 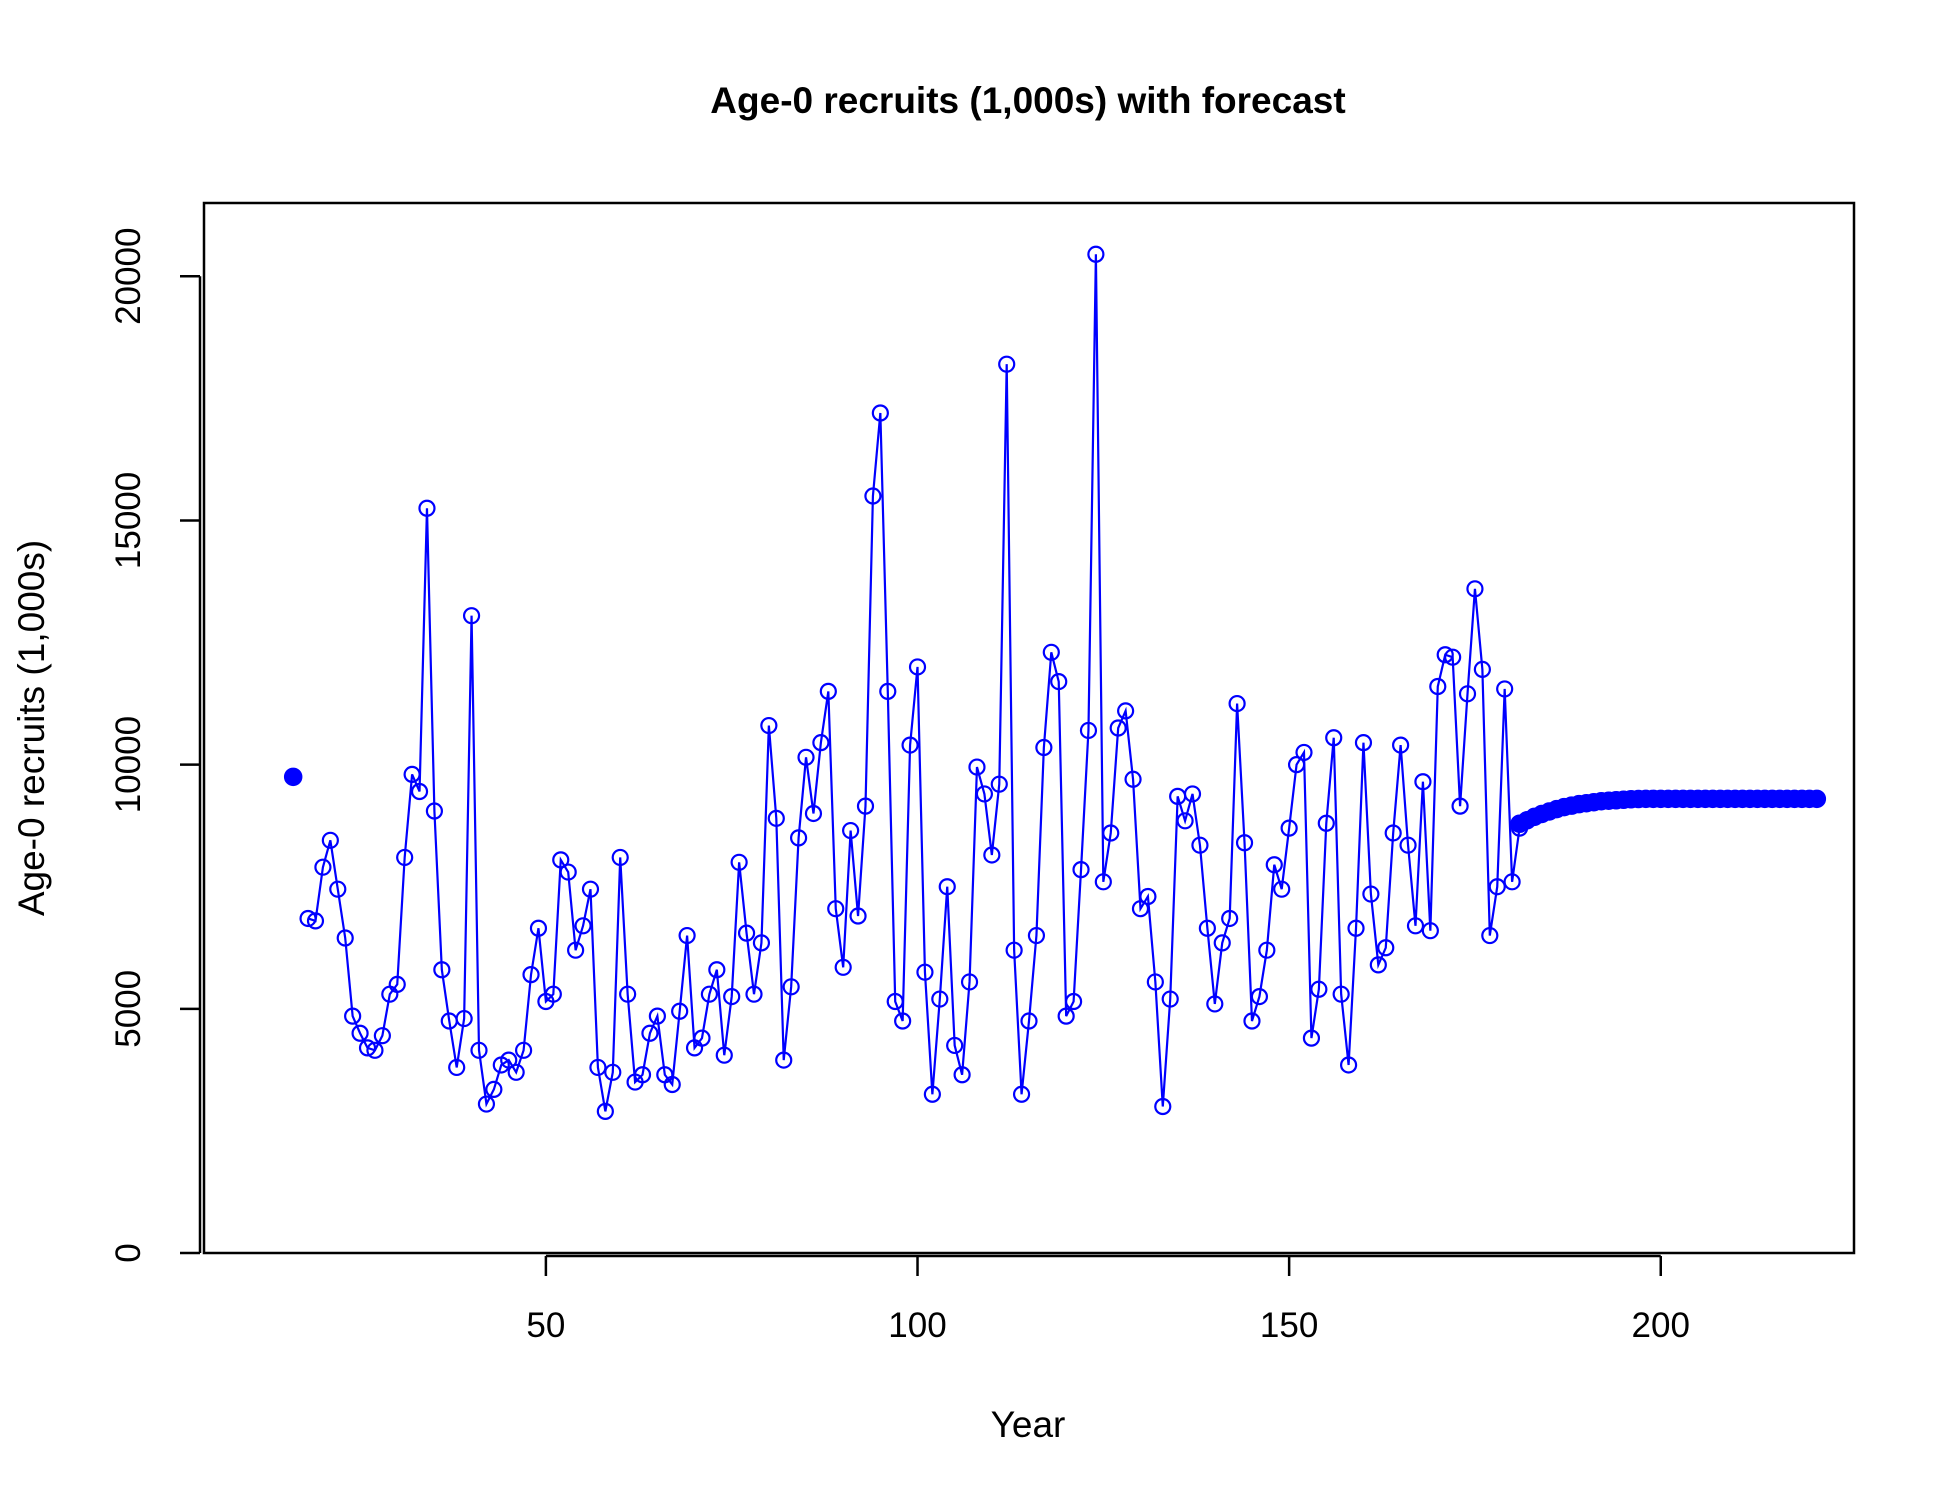 What do you see at coordinates (128, 520) in the screenshot?
I see `y-tick-label: 15000` at bounding box center [128, 520].